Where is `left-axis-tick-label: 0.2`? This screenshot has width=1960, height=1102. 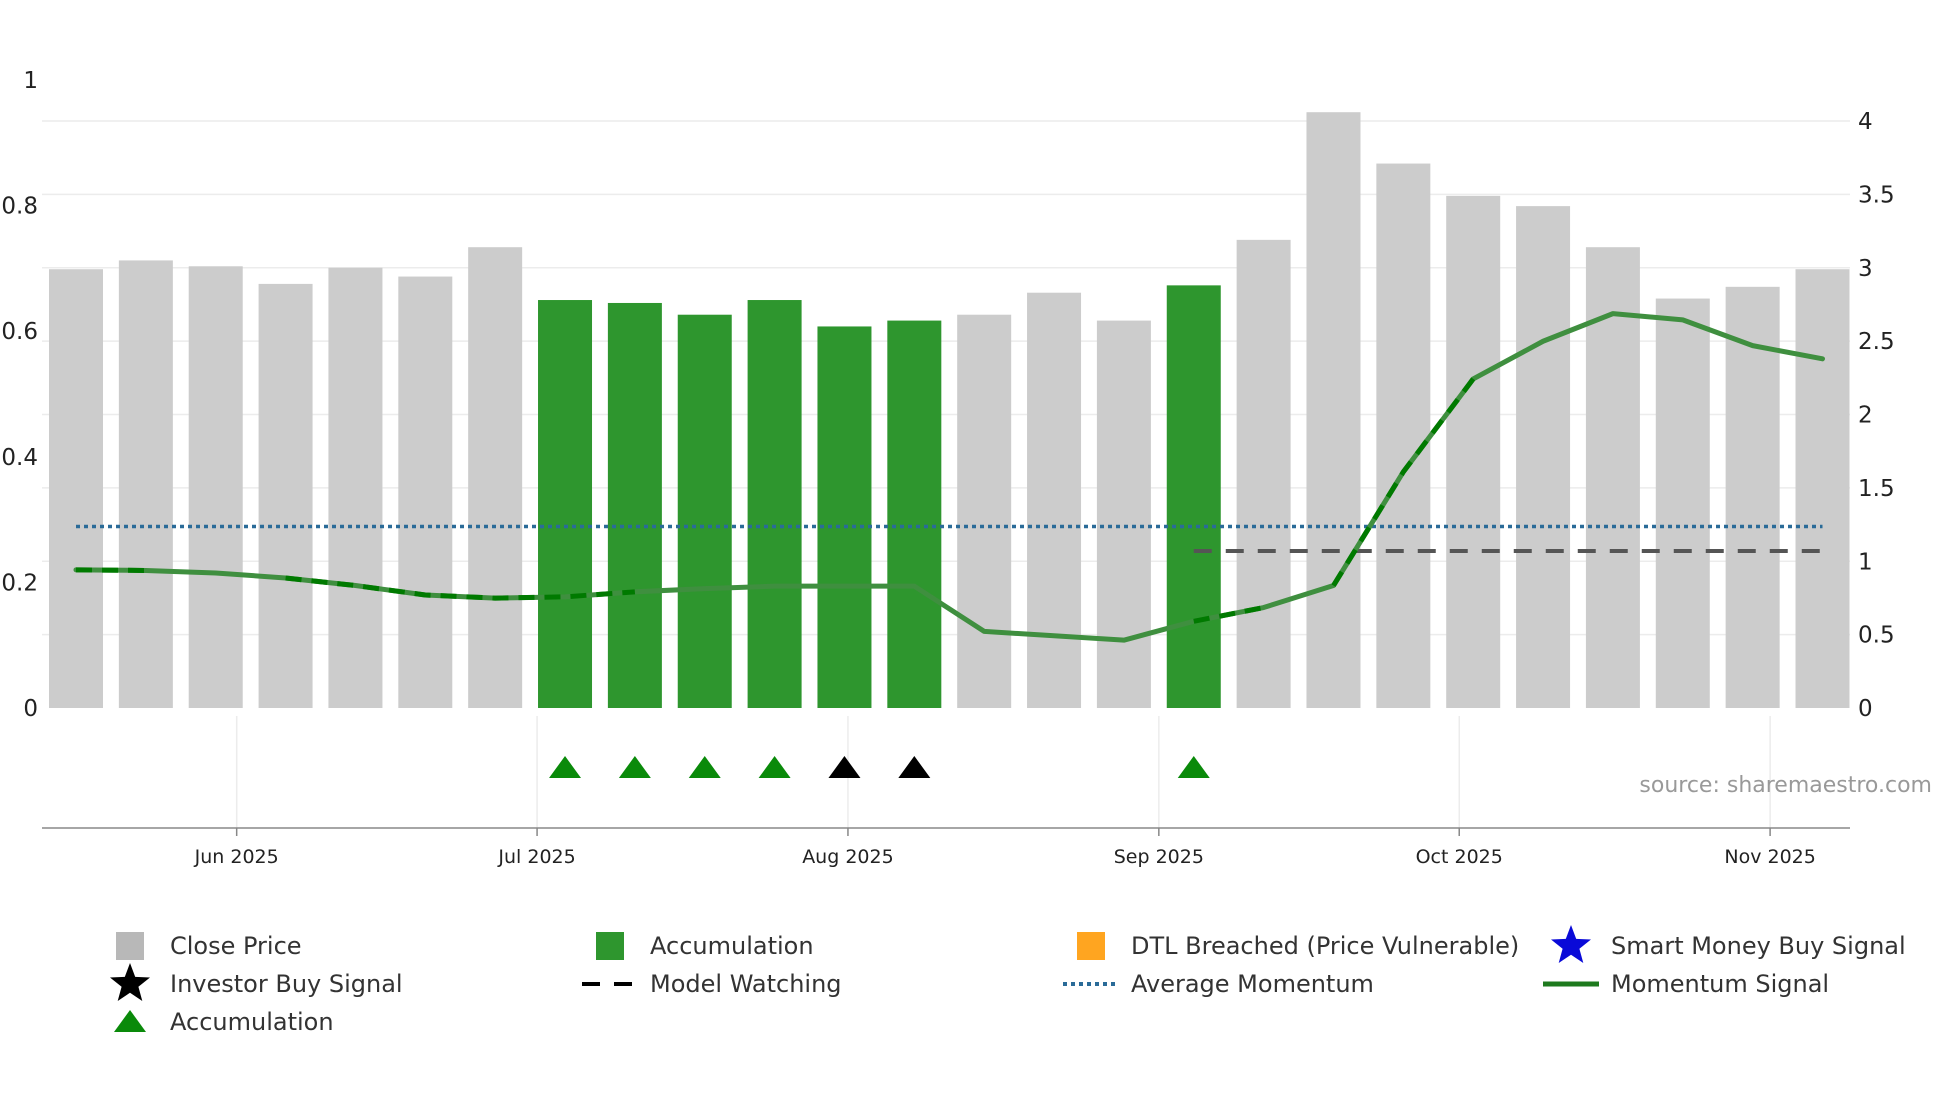 left-axis-tick-label: 0.2 is located at coordinates (19, 583).